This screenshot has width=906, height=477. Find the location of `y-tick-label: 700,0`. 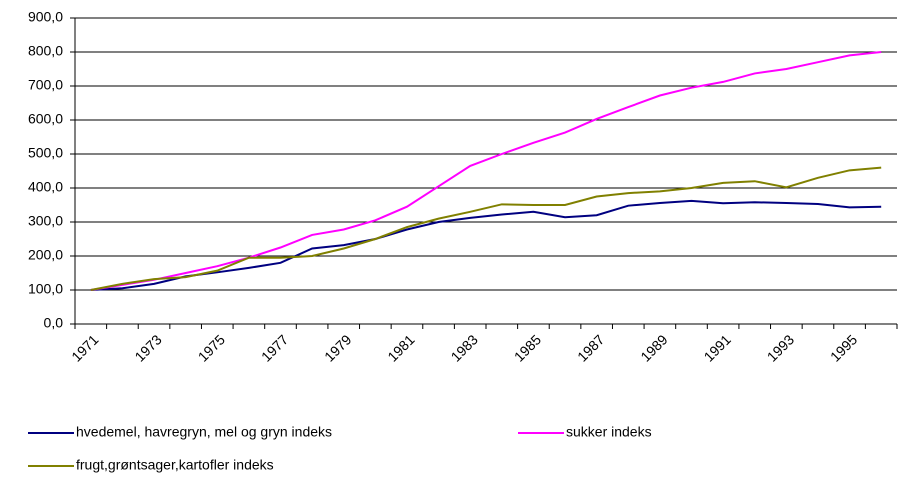

y-tick-label: 700,0 is located at coordinates (45, 85).